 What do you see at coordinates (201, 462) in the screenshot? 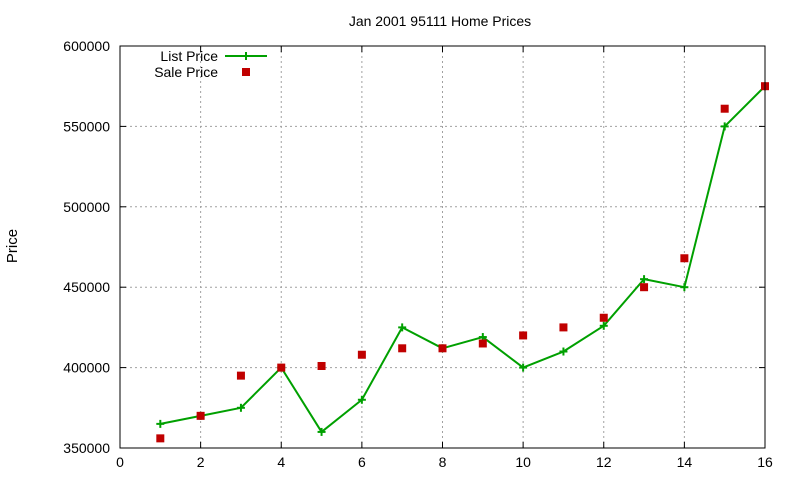
I see `x-tick-label: 2` at bounding box center [201, 462].